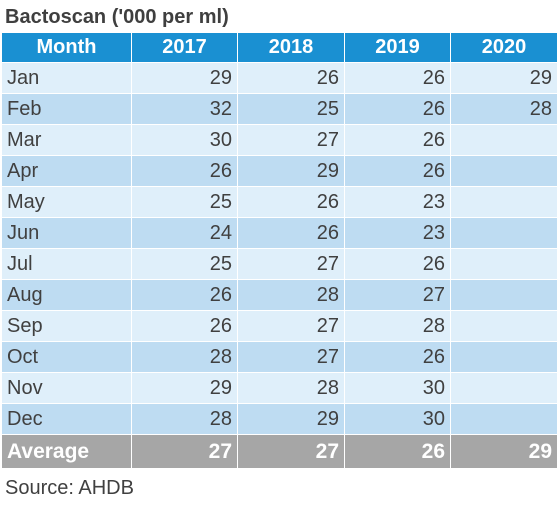  What do you see at coordinates (504, 78) in the screenshot?
I see `value-cell-2020: 29` at bounding box center [504, 78].